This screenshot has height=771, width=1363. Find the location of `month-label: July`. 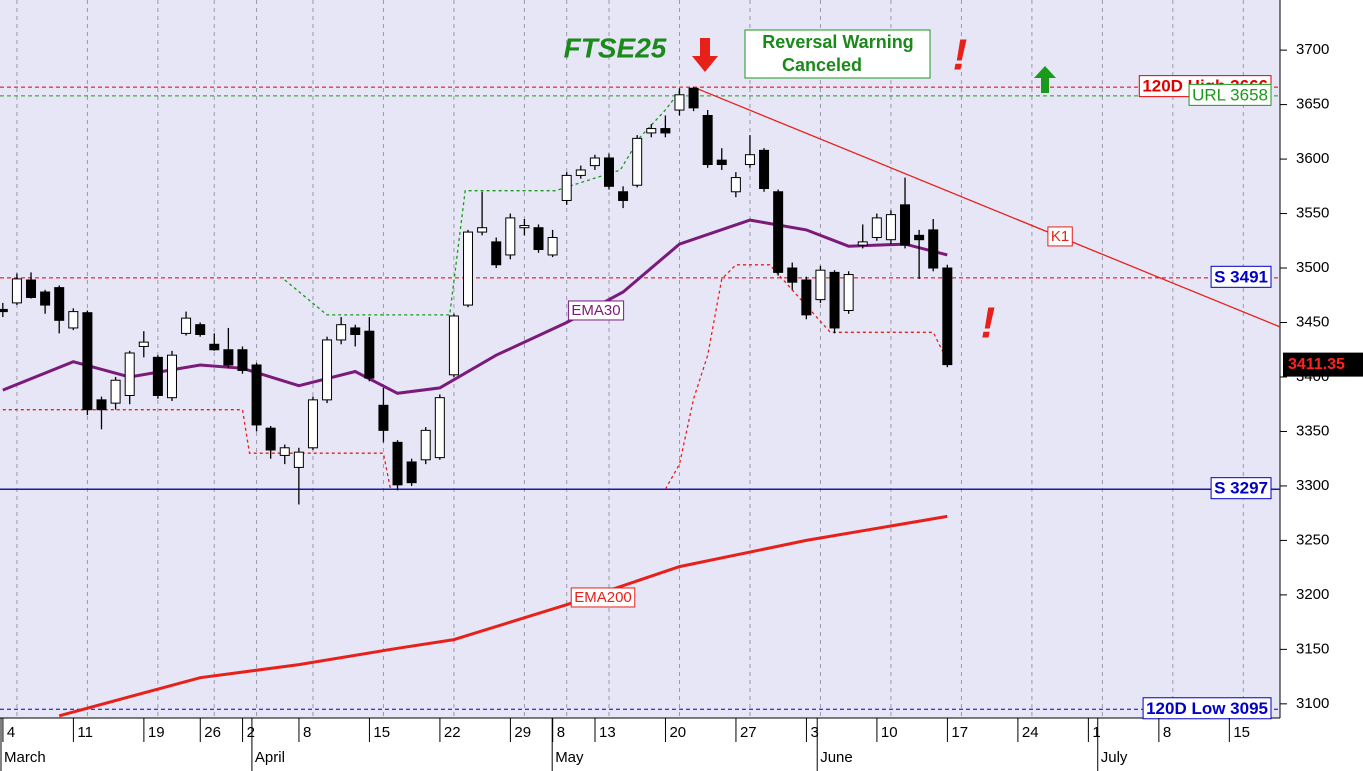

month-label: July is located at coordinates (1114, 757).